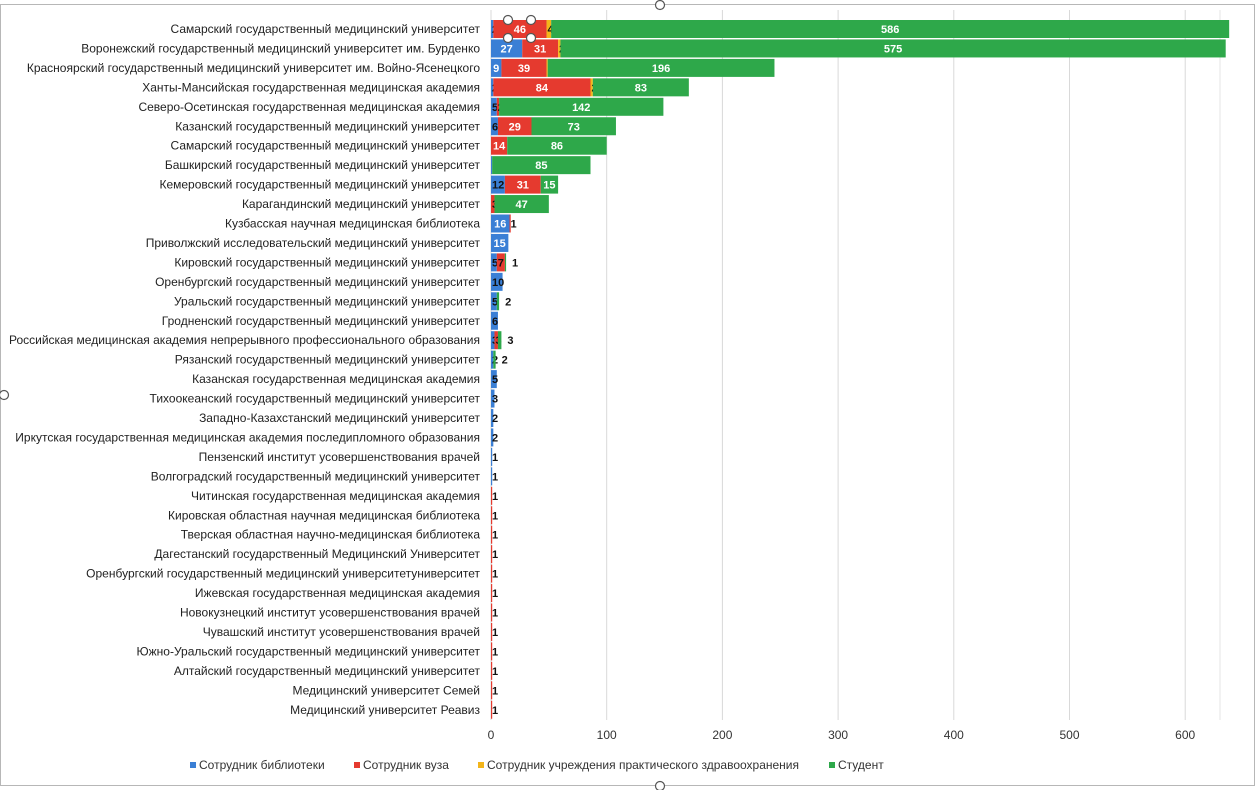 The width and height of the screenshot is (1255, 795). What do you see at coordinates (406, 765) in the screenshot?
I see `legend-item: Сотрудник вуза` at bounding box center [406, 765].